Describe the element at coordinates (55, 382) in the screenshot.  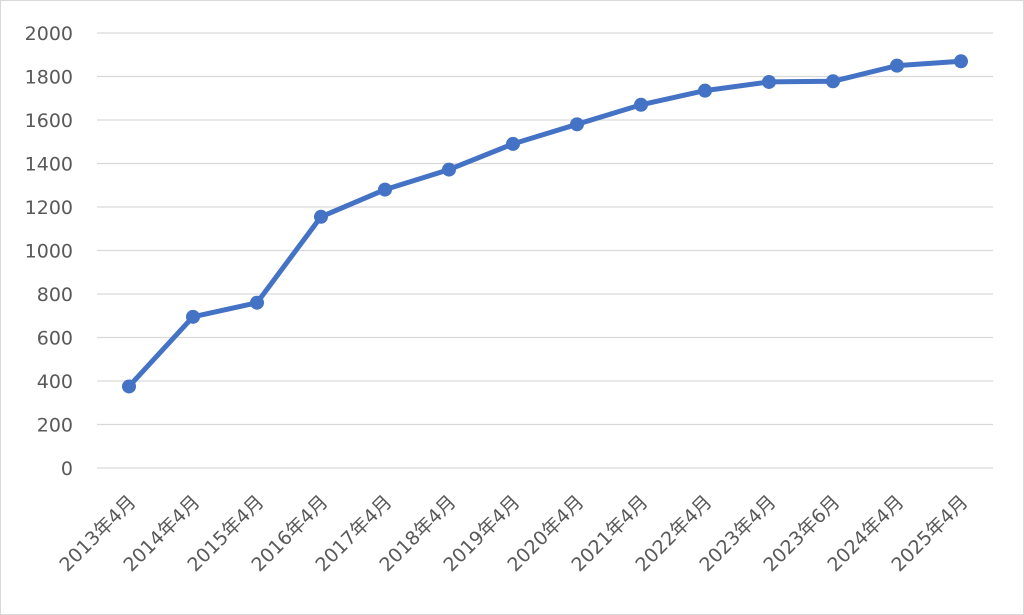
I see `y-tick-label: 400` at that location.